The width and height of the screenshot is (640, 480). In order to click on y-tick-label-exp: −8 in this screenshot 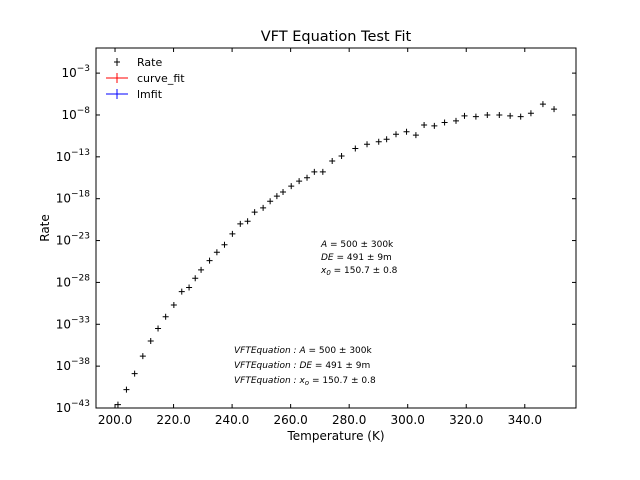, I will do `click(84, 111)`.